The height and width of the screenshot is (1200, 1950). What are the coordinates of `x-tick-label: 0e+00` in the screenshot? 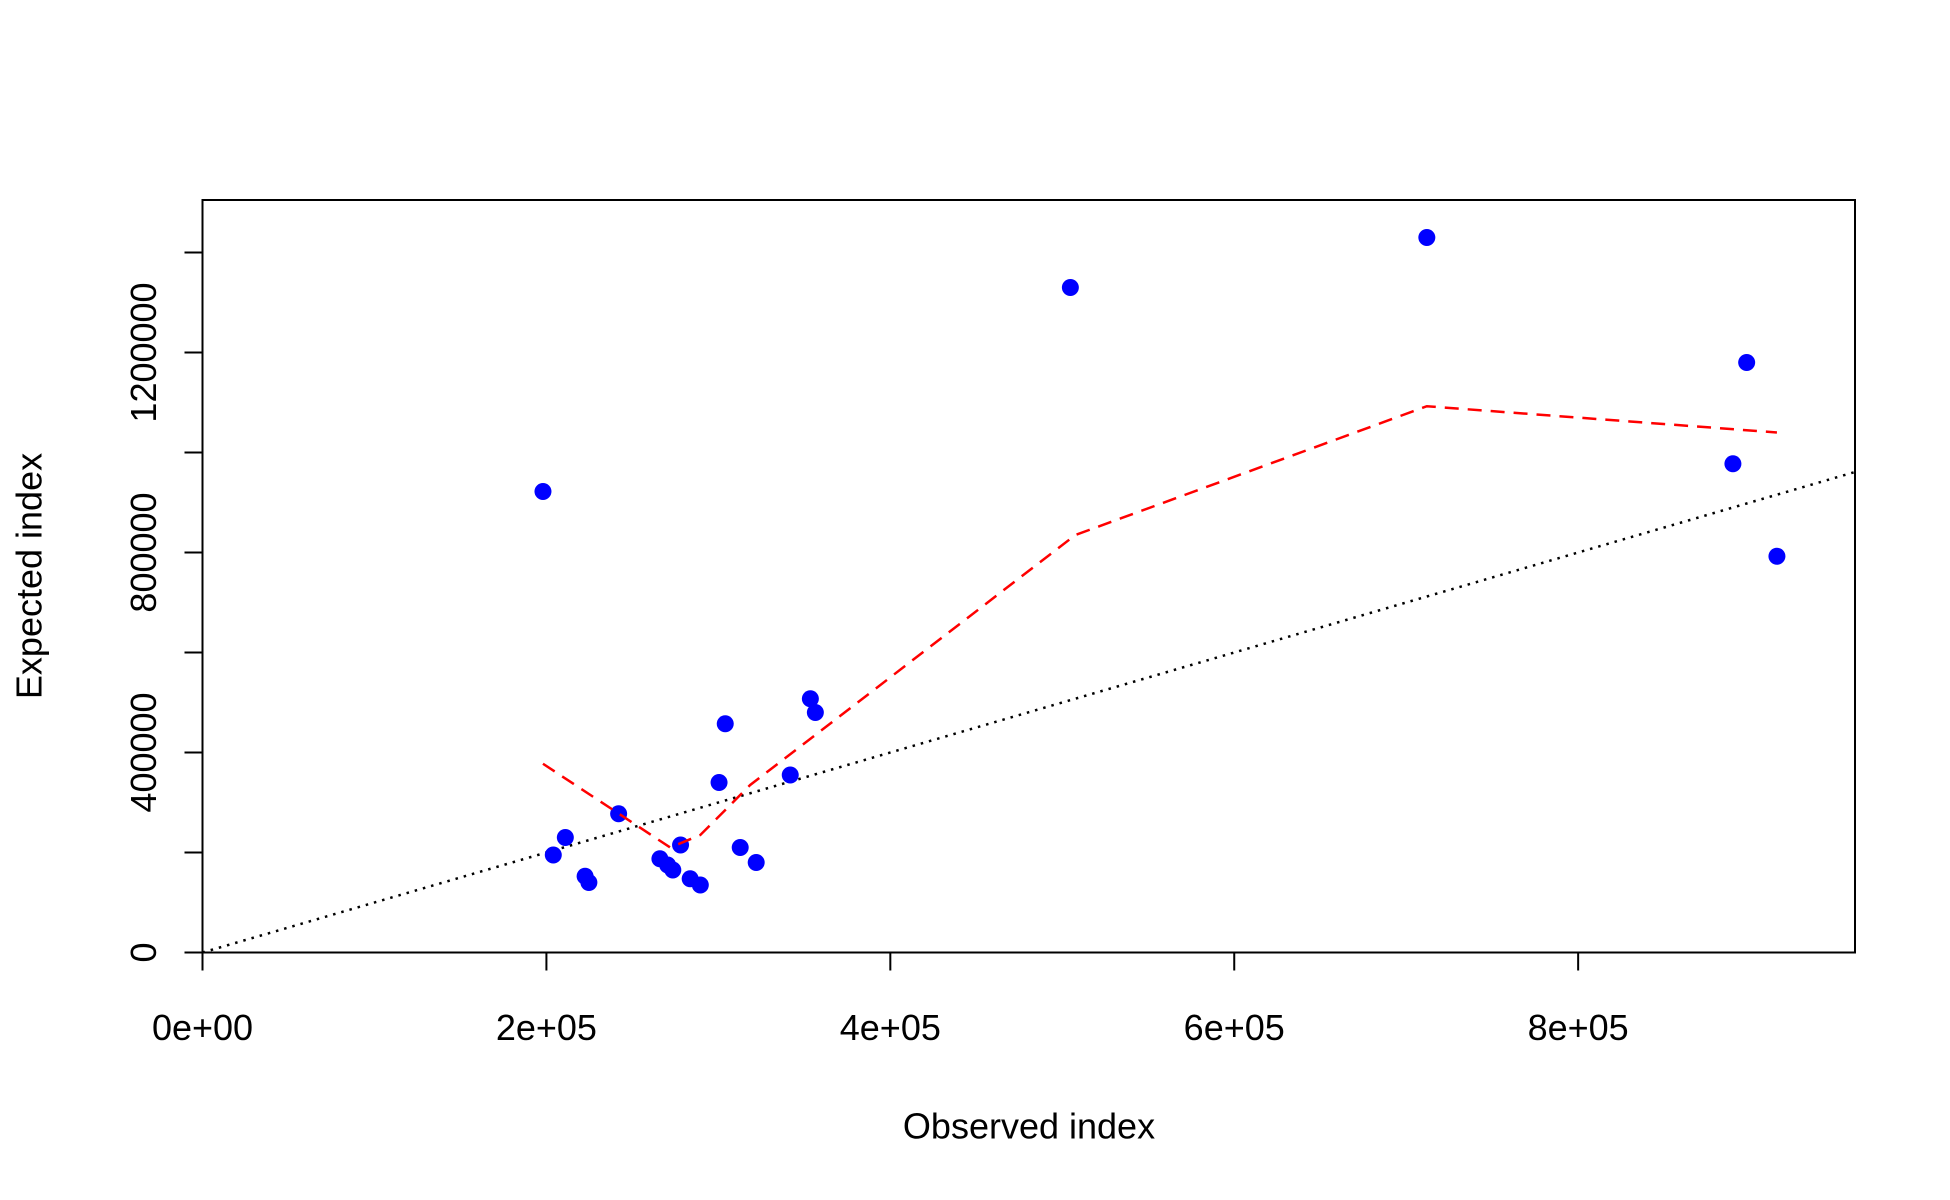 It's located at (202, 1027).